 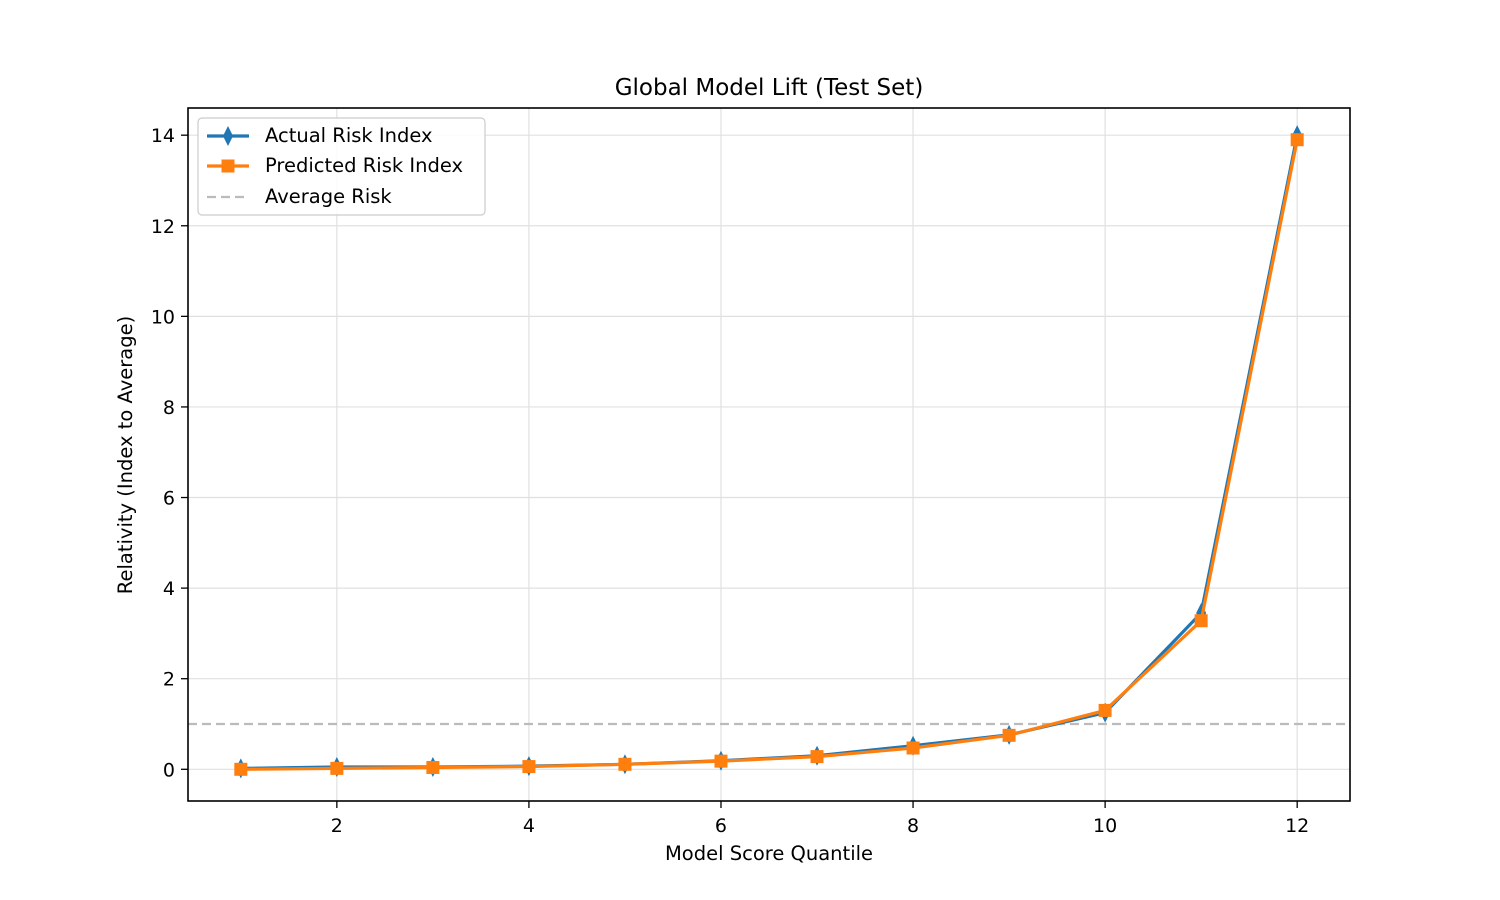 I want to click on x-tick-label: 12, so click(x=1297, y=826).